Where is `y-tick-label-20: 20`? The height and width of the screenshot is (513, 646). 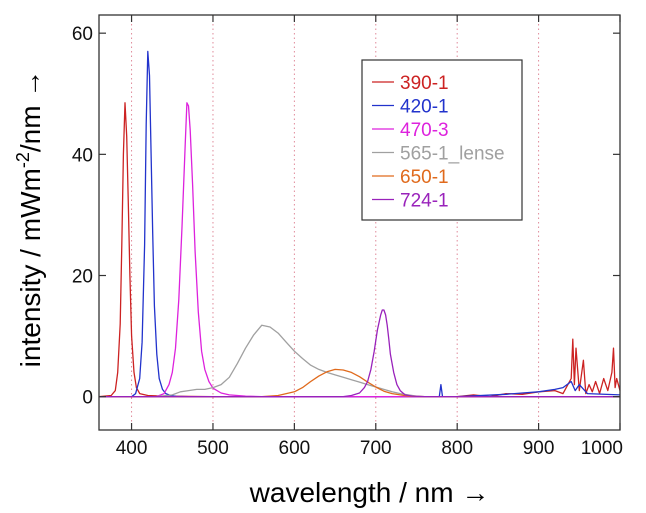 y-tick-label-20: 20 is located at coordinates (82, 277).